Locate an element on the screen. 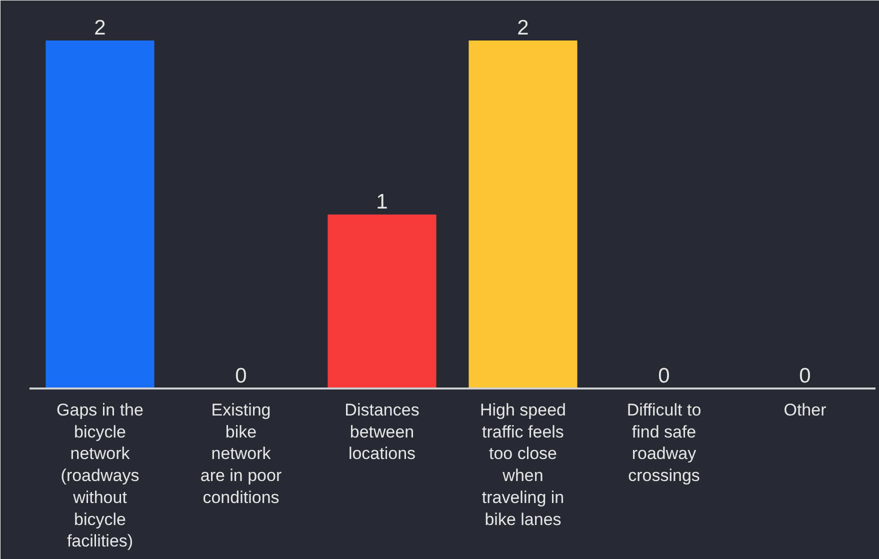  x-tick-label: Gaps in the bicycle network (roadways without bicycle facilities) is located at coordinates (100, 475).